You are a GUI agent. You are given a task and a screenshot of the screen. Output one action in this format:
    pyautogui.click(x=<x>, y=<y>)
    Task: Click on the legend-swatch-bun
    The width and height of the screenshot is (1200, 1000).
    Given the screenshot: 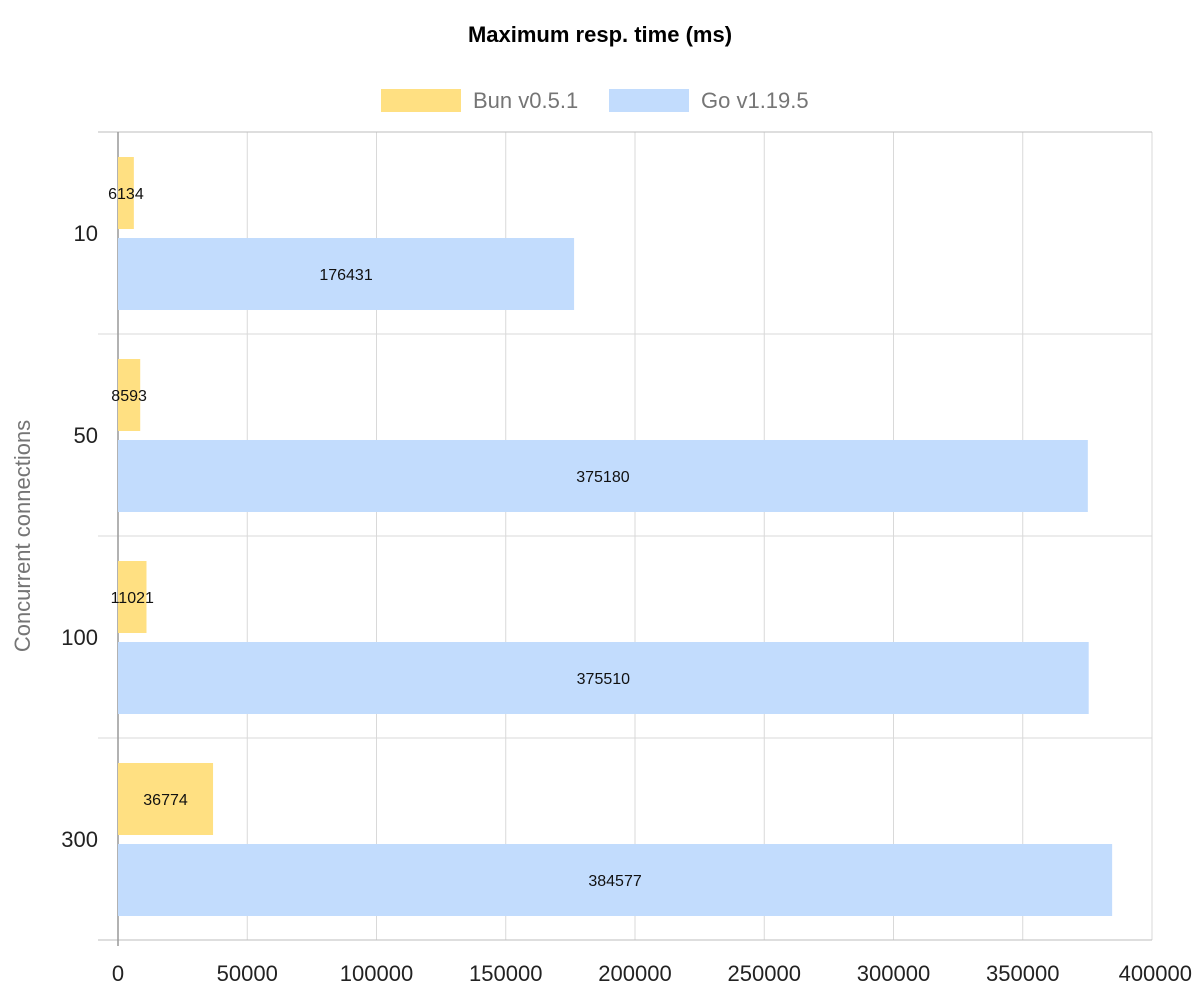 What is the action you would take?
    pyautogui.click(x=421, y=100)
    